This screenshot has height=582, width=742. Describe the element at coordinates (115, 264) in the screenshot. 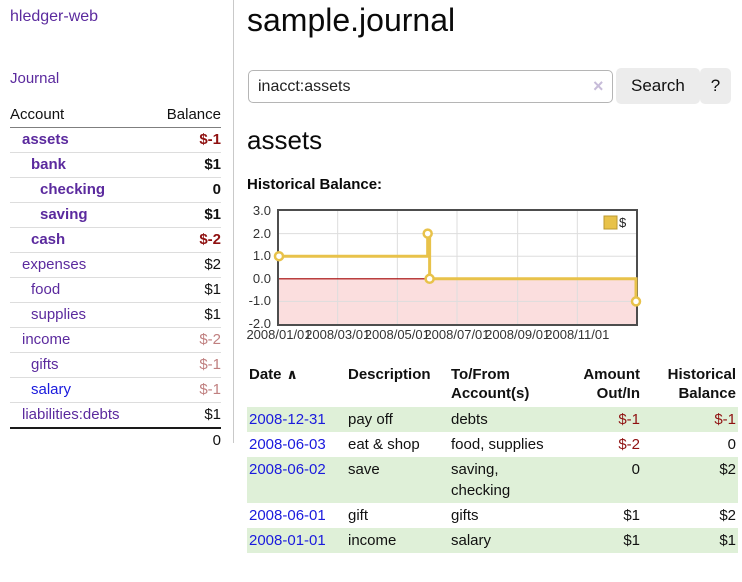

I see `account-row: expenses $2` at that location.